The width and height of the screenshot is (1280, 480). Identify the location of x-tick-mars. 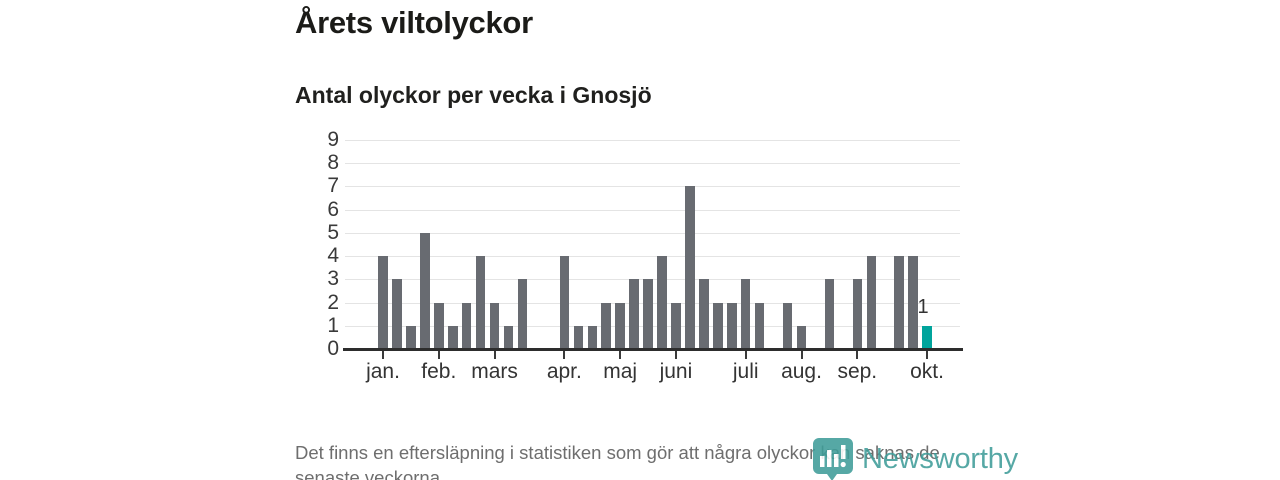
(494, 355).